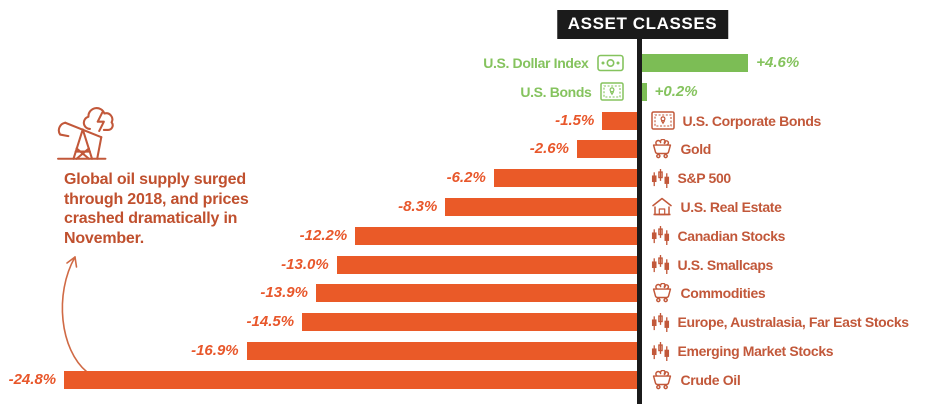 The width and height of the screenshot is (942, 412). What do you see at coordinates (725, 264) in the screenshot?
I see `asset-name: U.S. Smallcaps` at bounding box center [725, 264].